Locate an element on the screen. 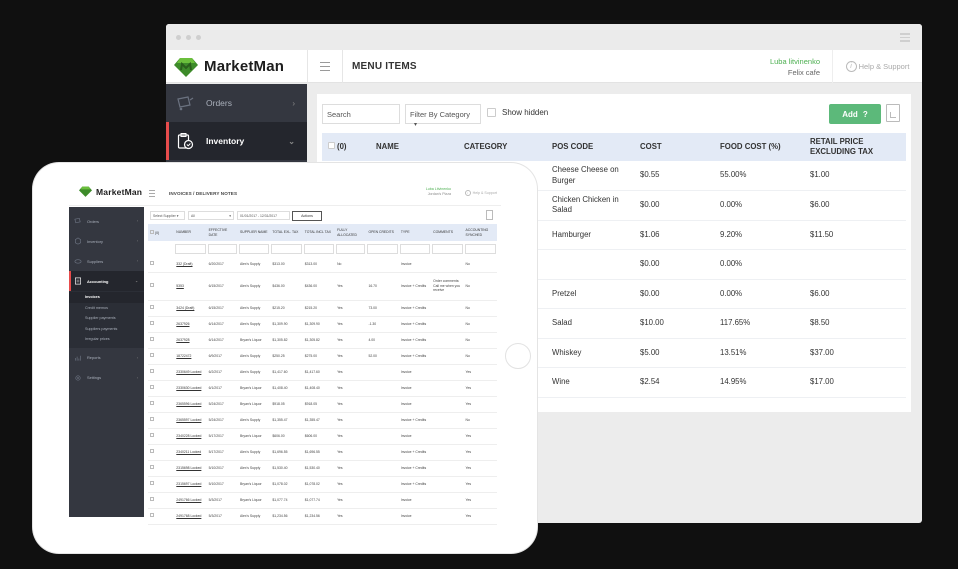  col-total-excl-tax: TOTAL EXL. TAX is located at coordinates (285, 232).